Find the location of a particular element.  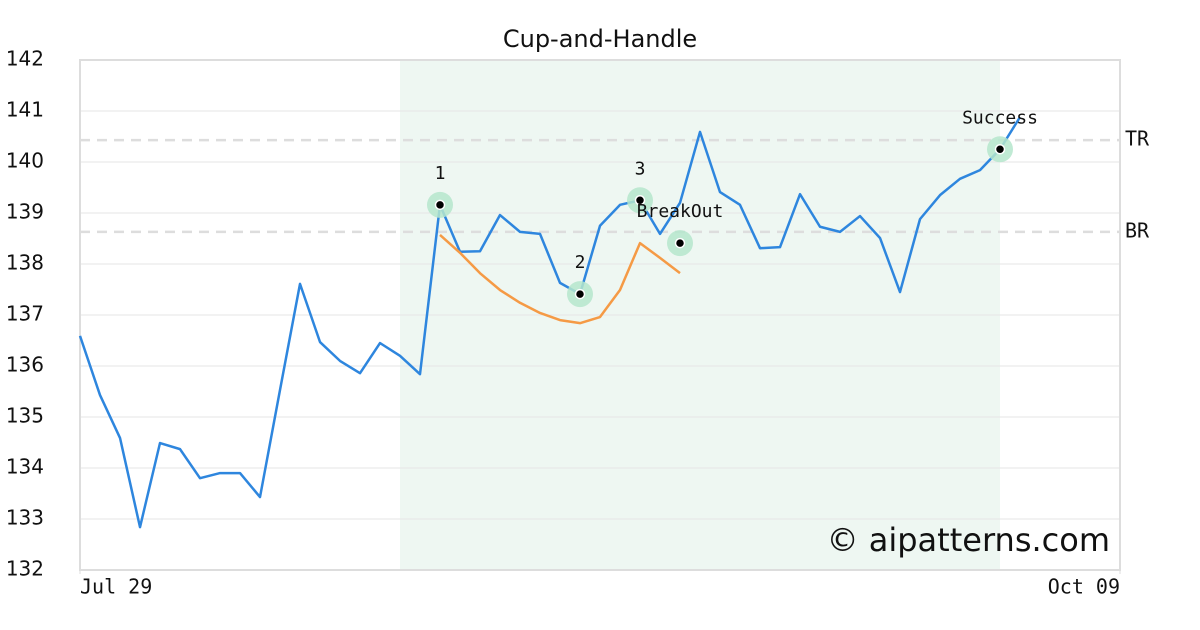

reference-label: BR is located at coordinates (1137, 230).